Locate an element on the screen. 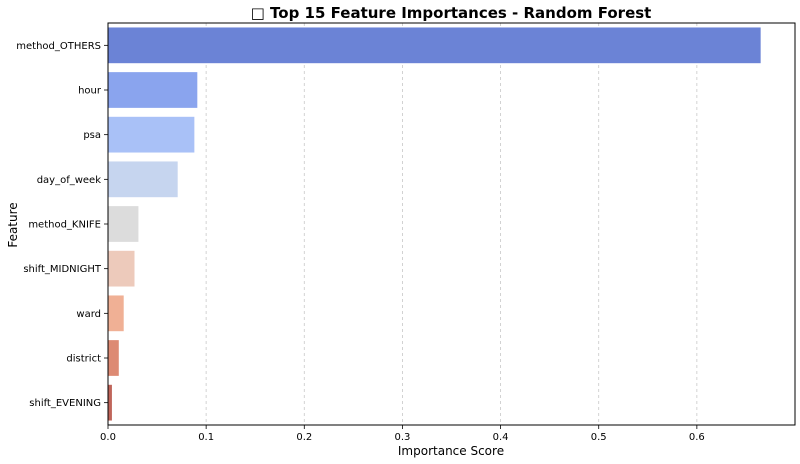  x-tick-label: 0.2 is located at coordinates (304, 437).